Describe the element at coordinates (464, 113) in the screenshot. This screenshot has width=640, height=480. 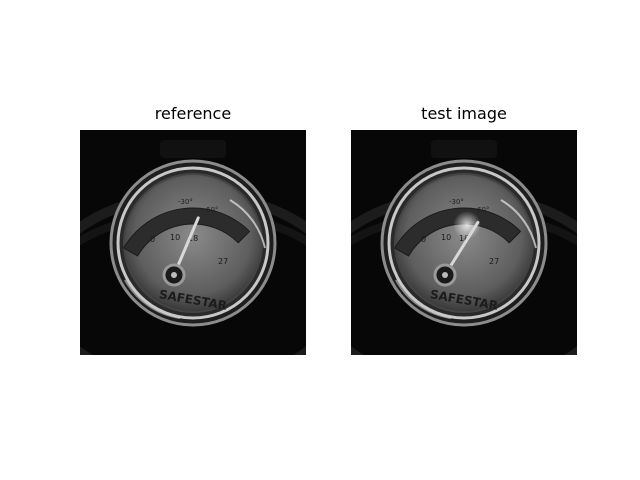
I see `panel-title-test-image: test image` at that location.